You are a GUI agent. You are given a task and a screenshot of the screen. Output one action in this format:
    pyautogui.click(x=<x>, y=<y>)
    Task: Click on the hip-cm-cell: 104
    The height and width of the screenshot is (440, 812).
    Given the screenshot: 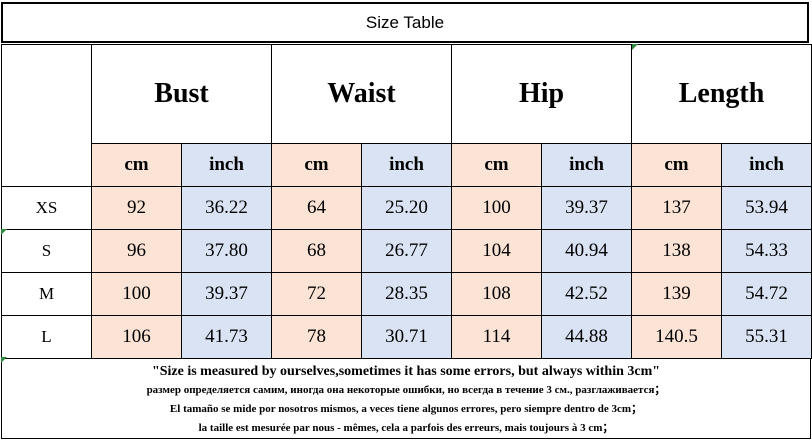 What is the action you would take?
    pyautogui.click(x=496, y=251)
    